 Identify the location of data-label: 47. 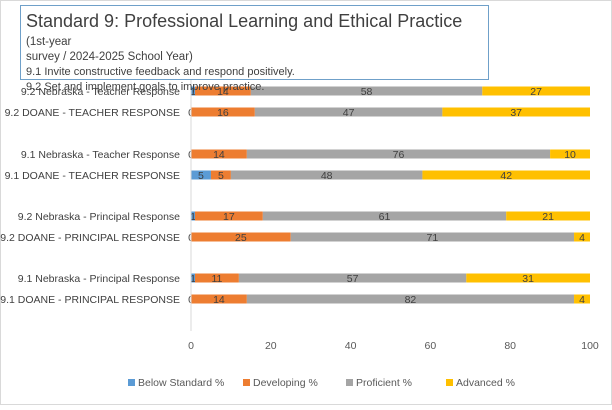
(349, 113).